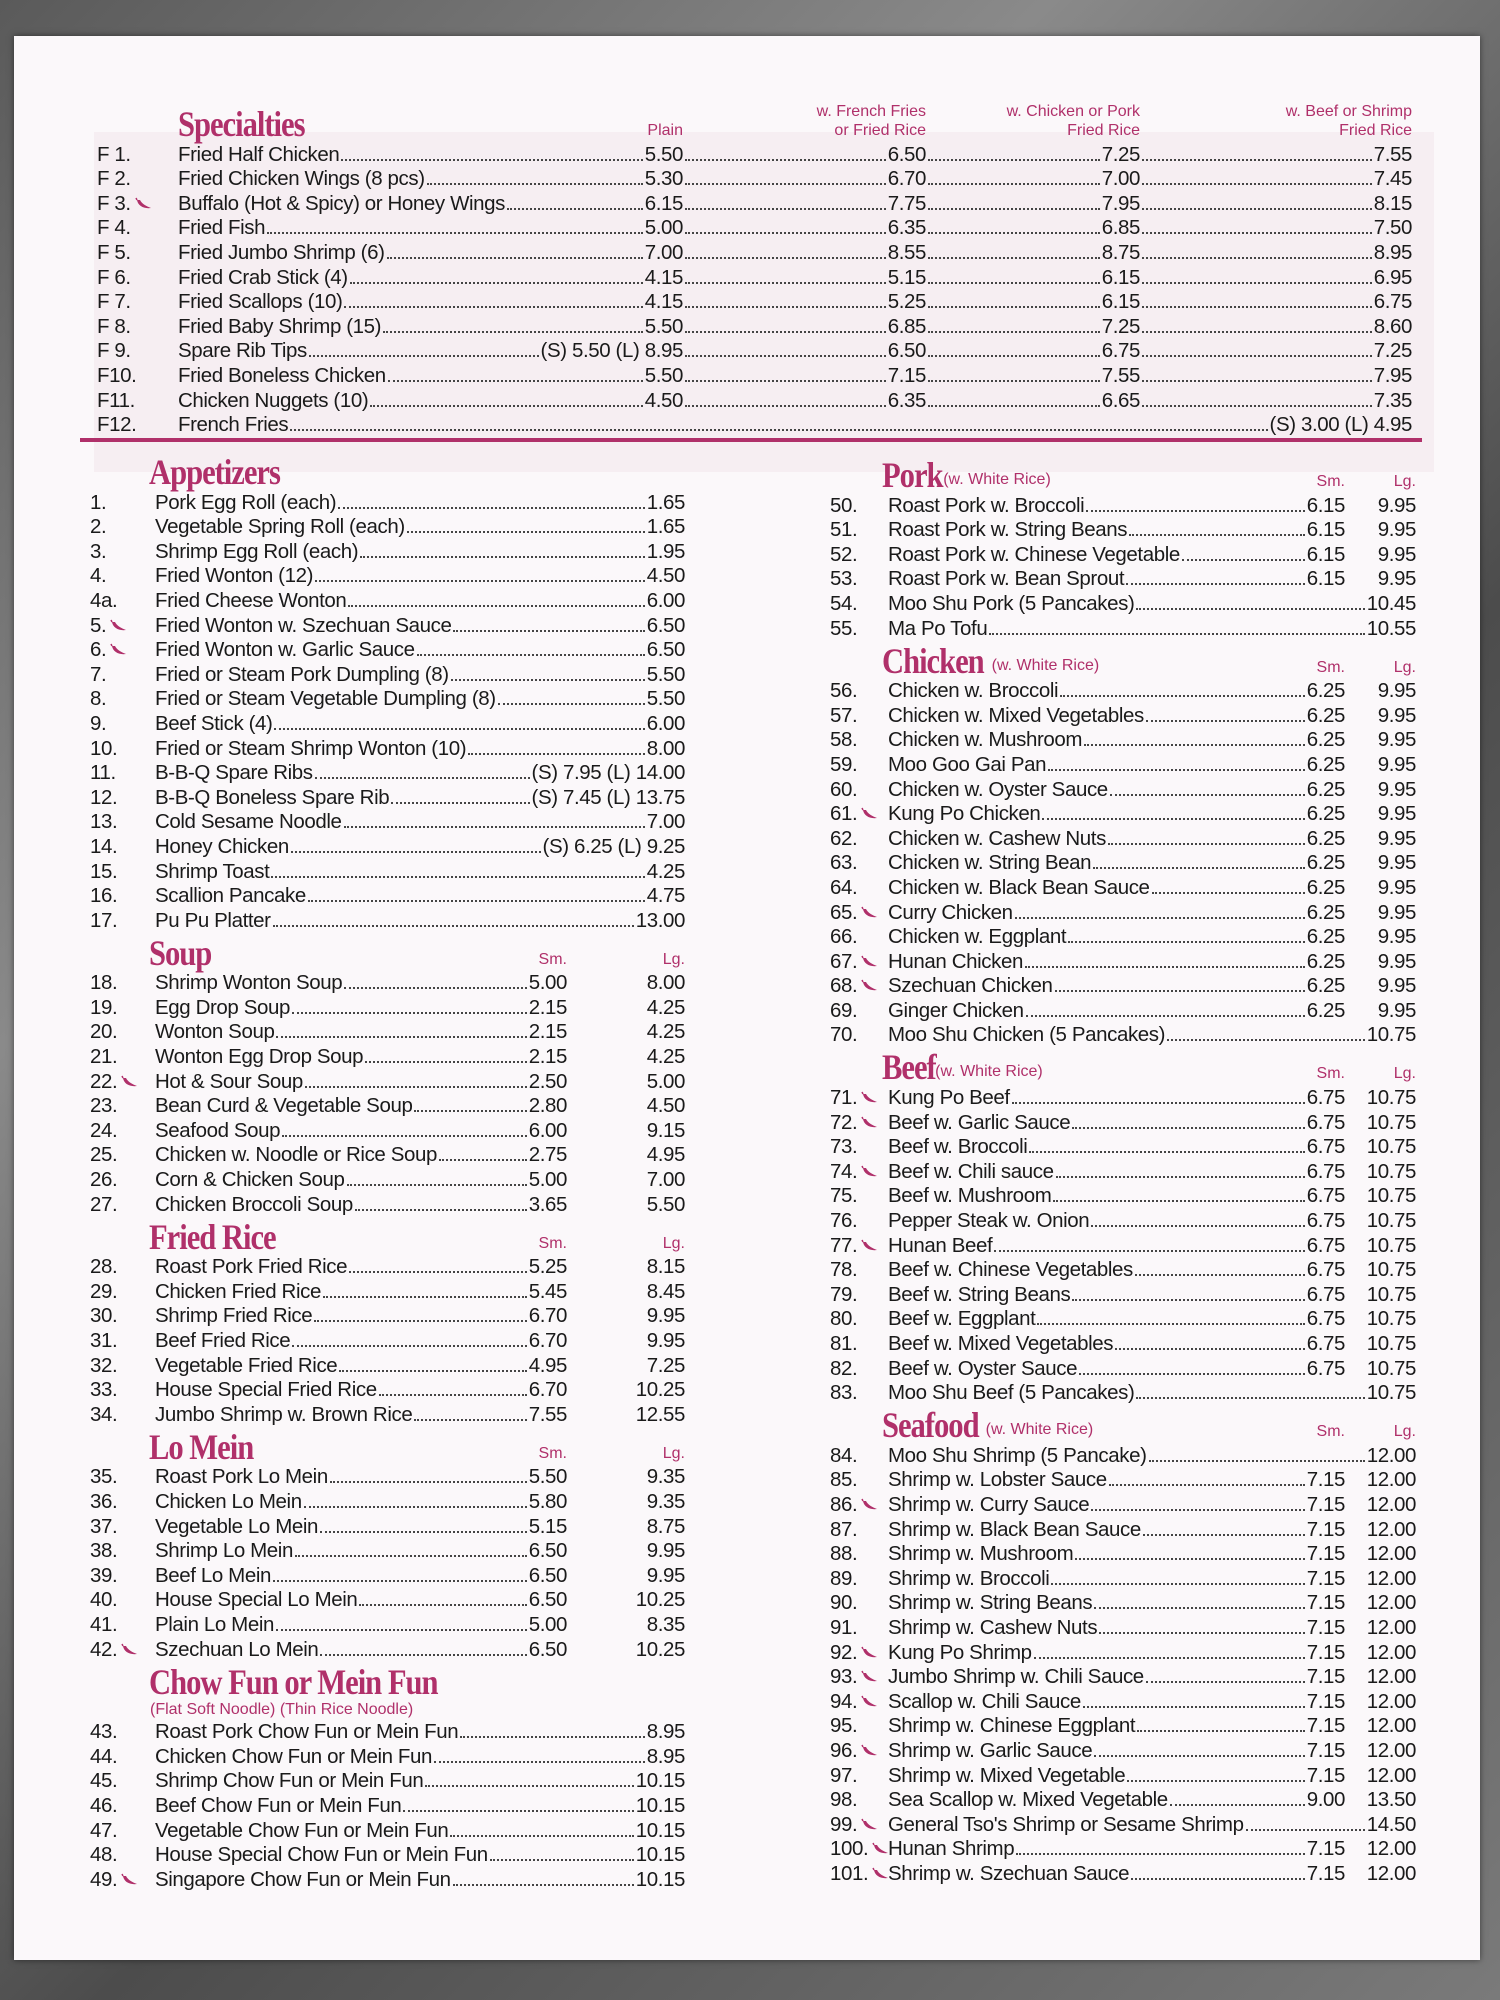  What do you see at coordinates (104, 1340) in the screenshot?
I see `item-number-text: 31.` at bounding box center [104, 1340].